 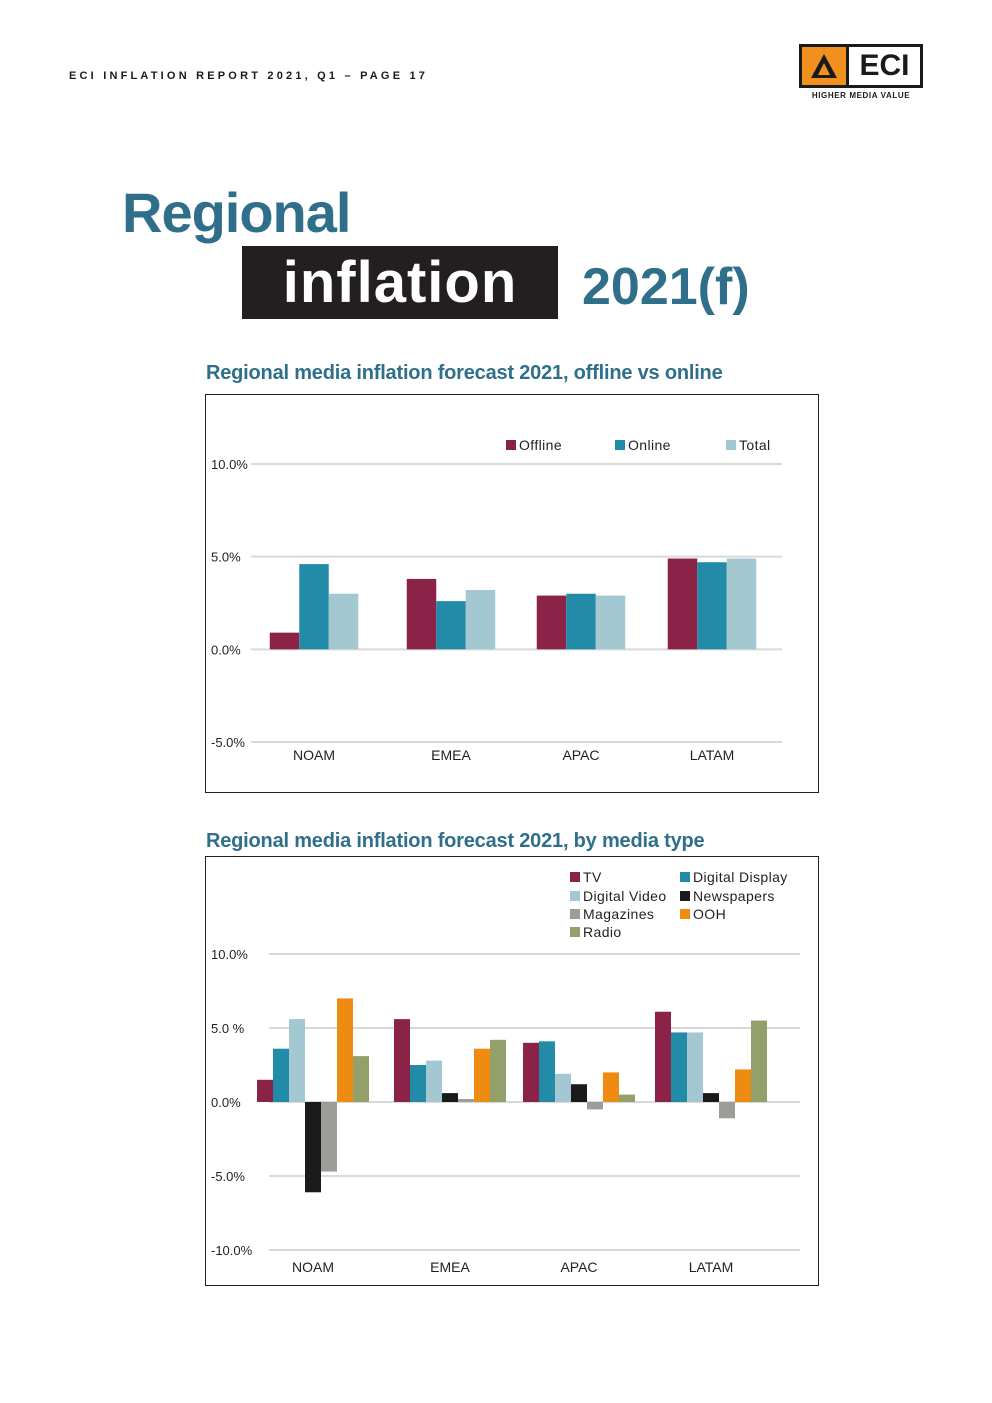 I want to click on legend-label-total: Total, so click(x=755, y=445).